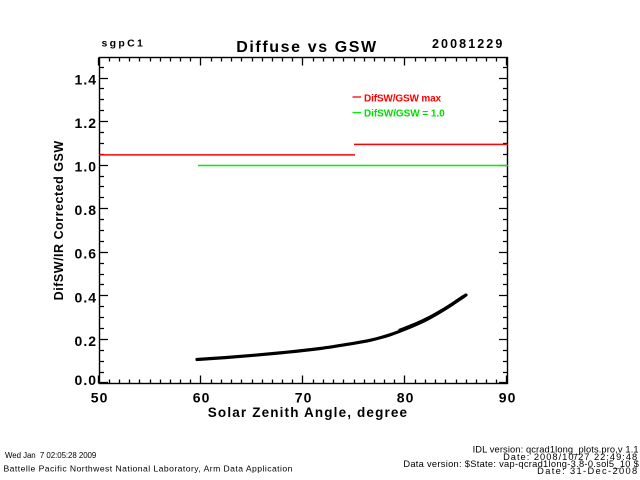 The width and height of the screenshot is (640, 480). What do you see at coordinates (86, 210) in the screenshot?
I see `svg-text: 0.8` at bounding box center [86, 210].